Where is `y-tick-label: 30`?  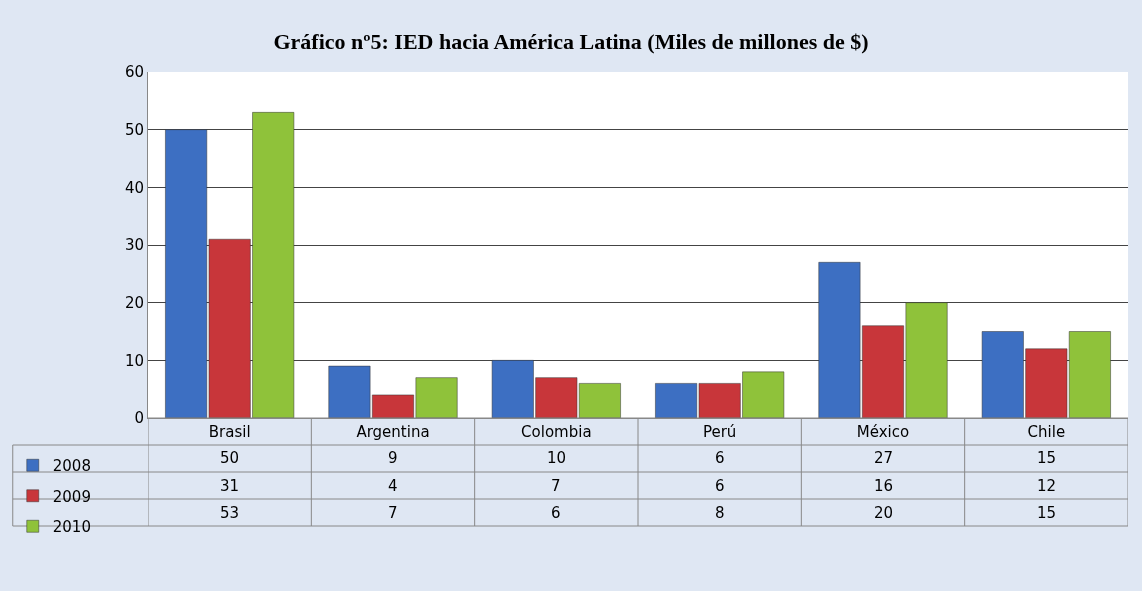
y-tick-label: 30 is located at coordinates (134, 245).